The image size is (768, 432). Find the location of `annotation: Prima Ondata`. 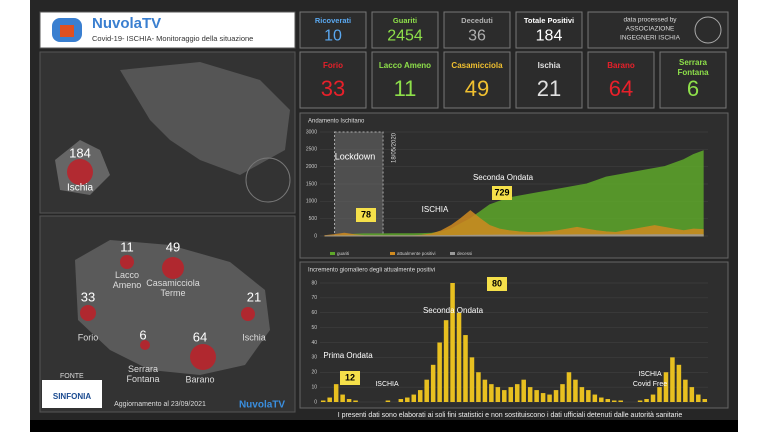

annotation: Prima Ondata is located at coordinates (348, 355).